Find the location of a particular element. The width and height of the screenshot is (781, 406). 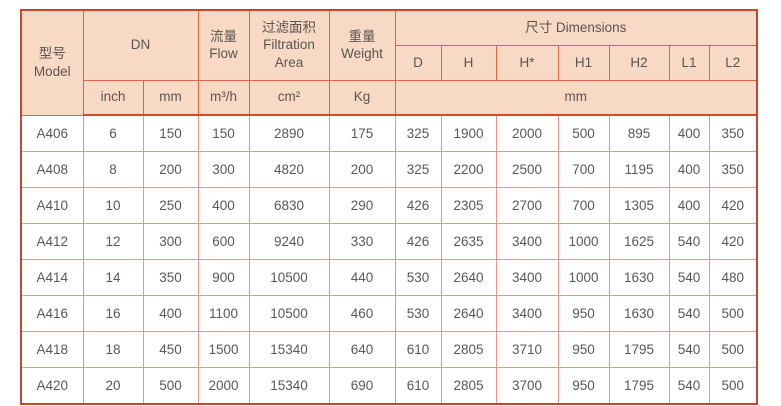

header-row-2: D H H* H1 H2 L1 L2 is located at coordinates (389, 62).